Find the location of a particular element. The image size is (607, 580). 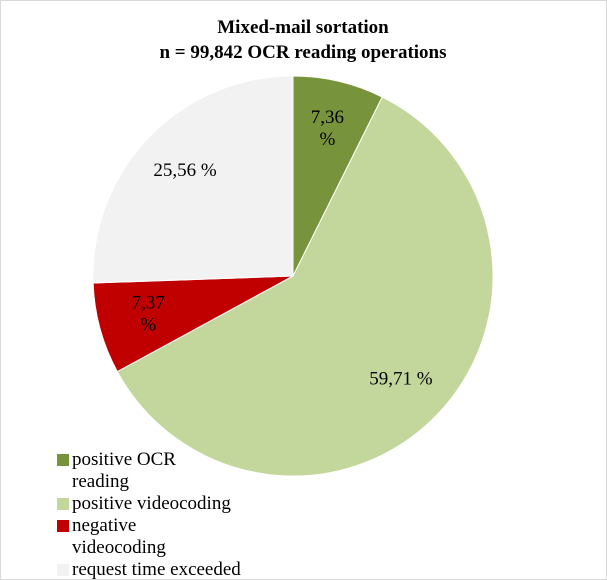

legend-item: positive videocoding is located at coordinates (192, 504).